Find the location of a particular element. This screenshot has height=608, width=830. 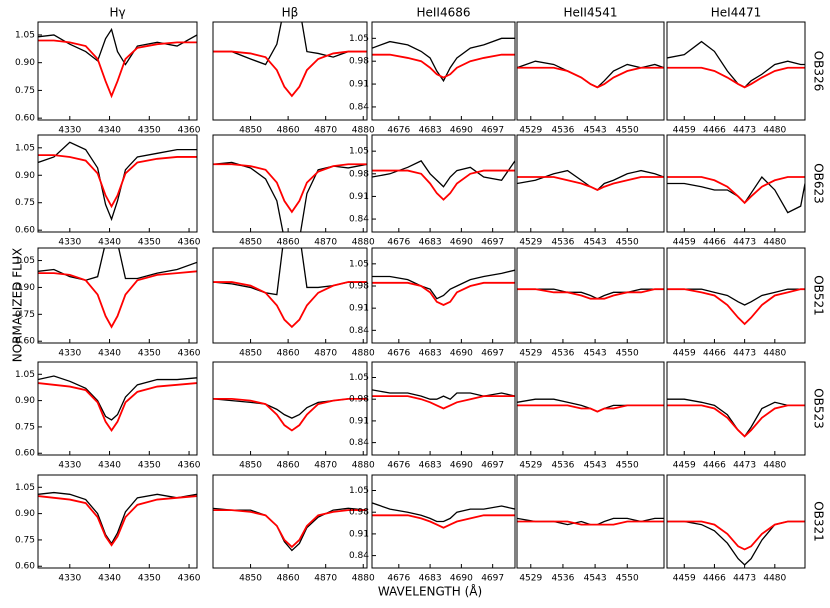

row-label: OB523 is located at coordinates (819, 408).